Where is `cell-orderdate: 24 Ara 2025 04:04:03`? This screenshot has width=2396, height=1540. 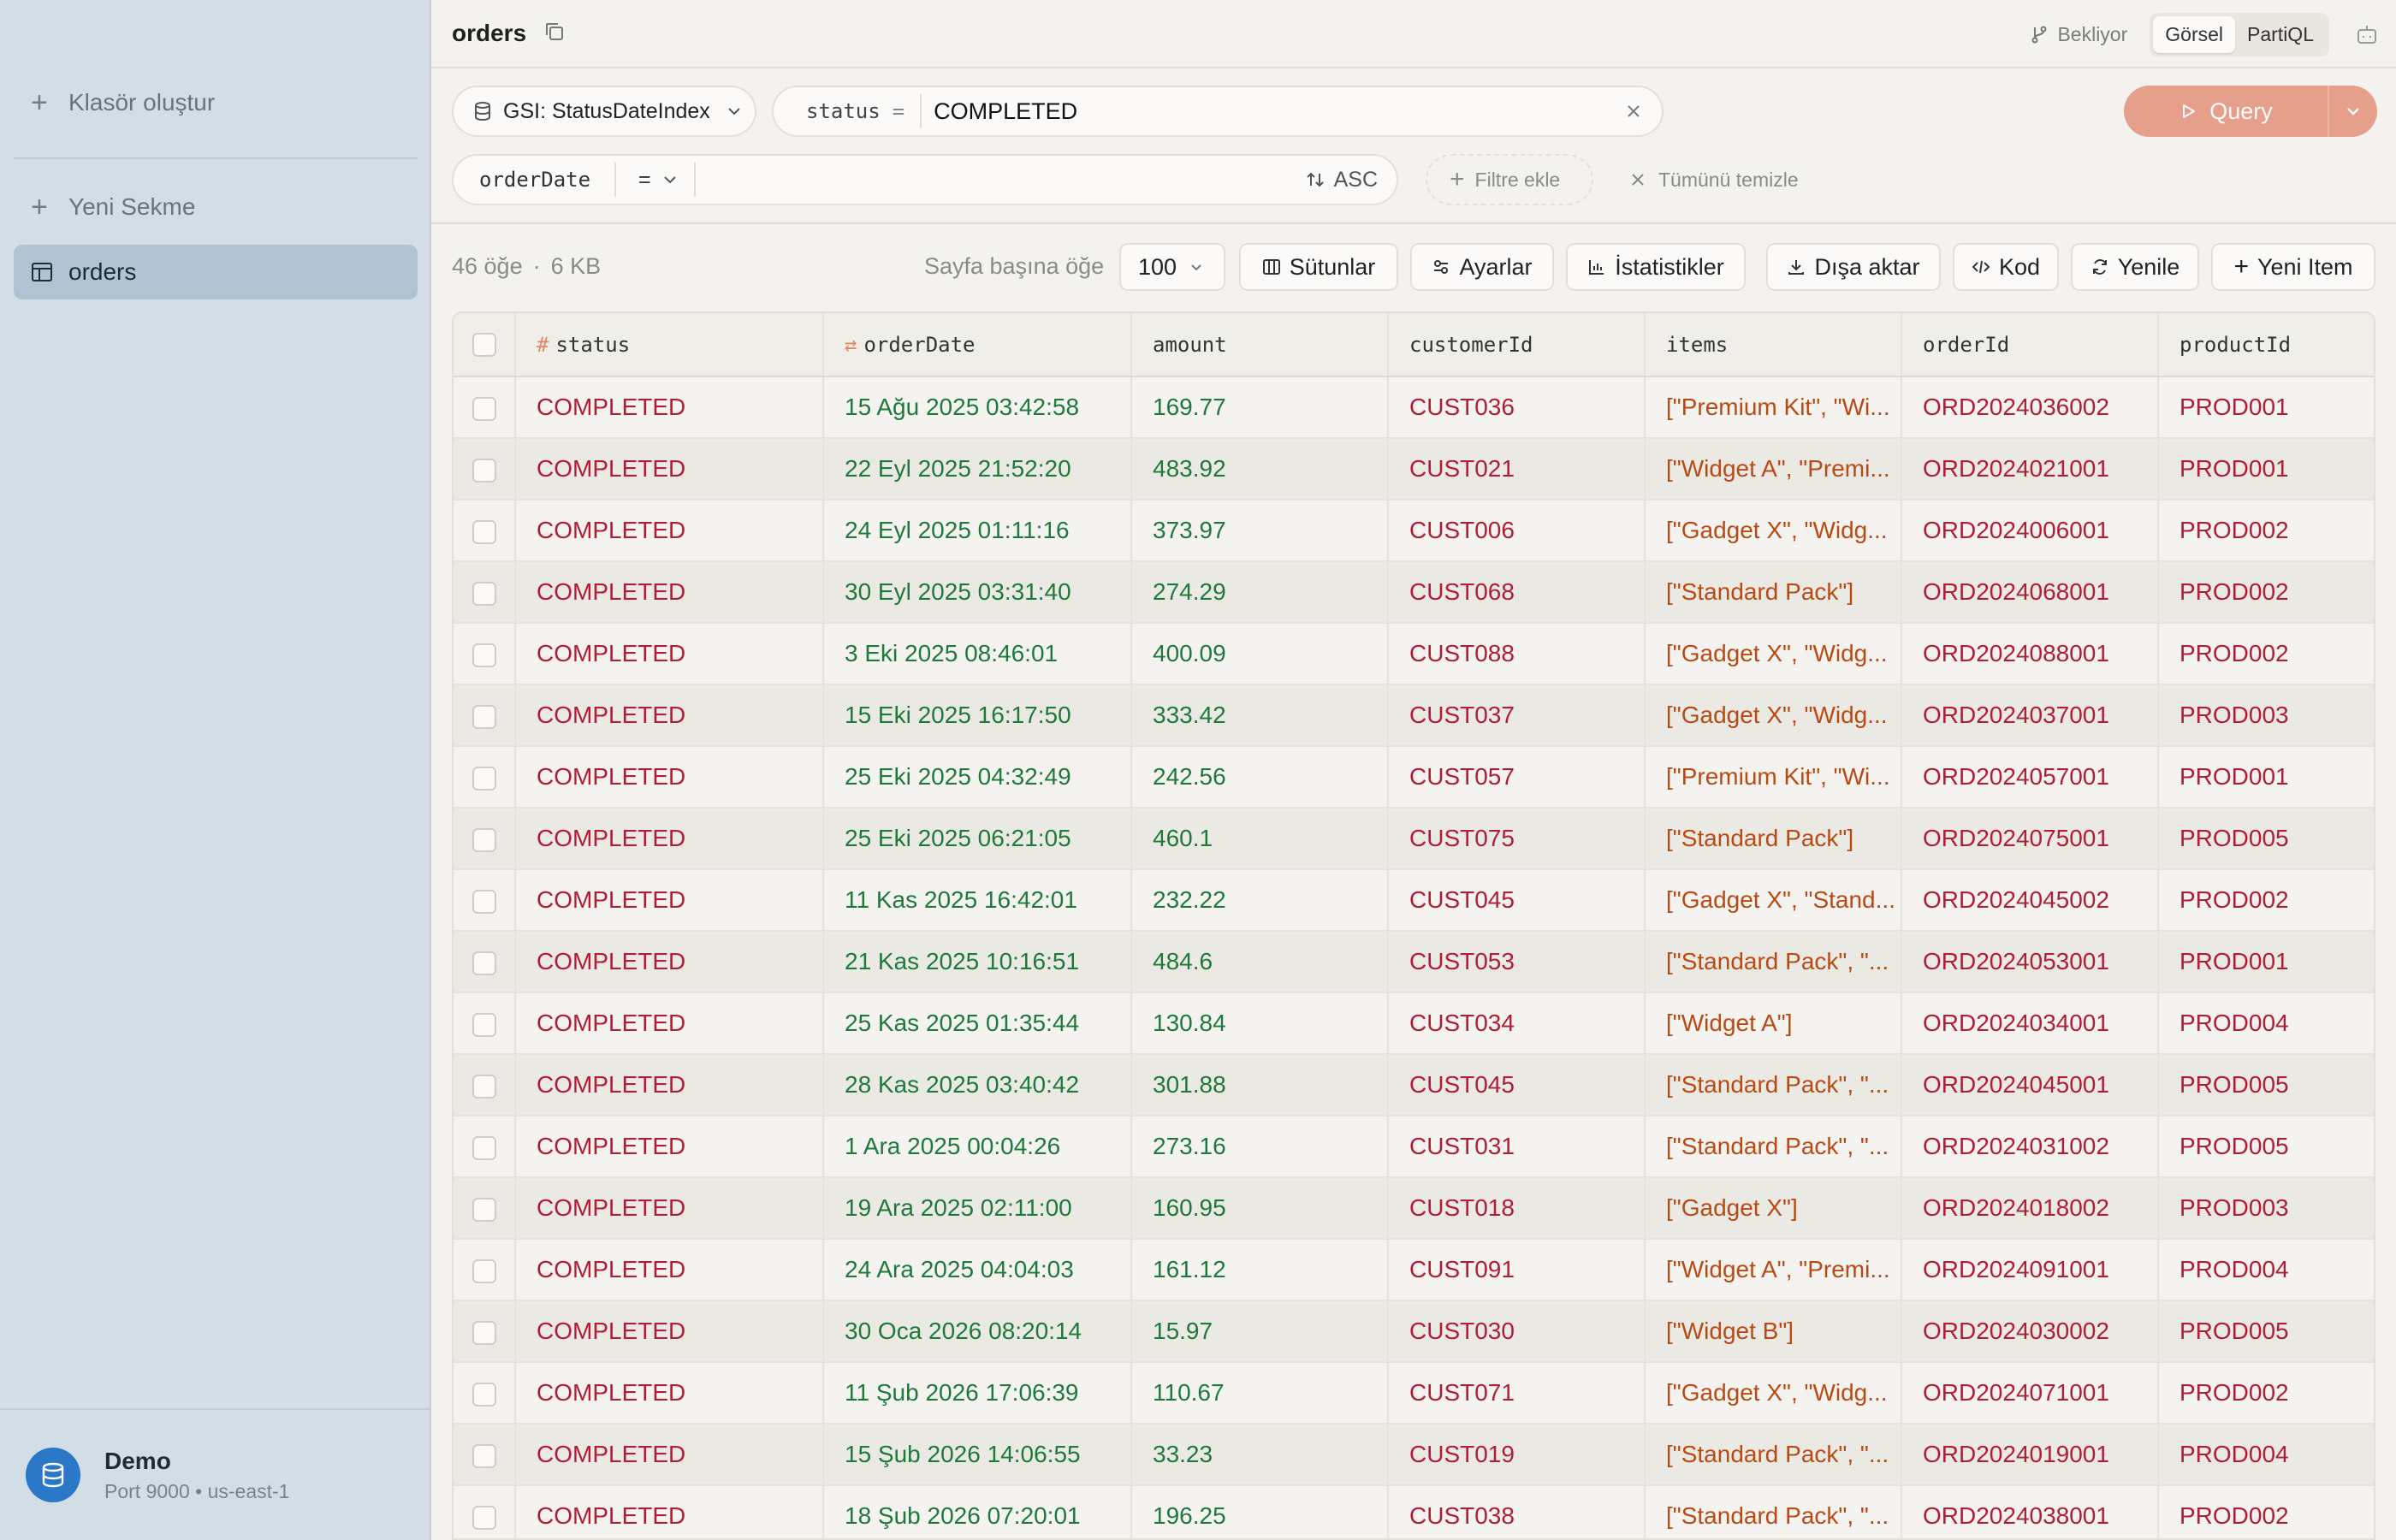 cell-orderdate: 24 Ara 2025 04:04:03 is located at coordinates (977, 1270).